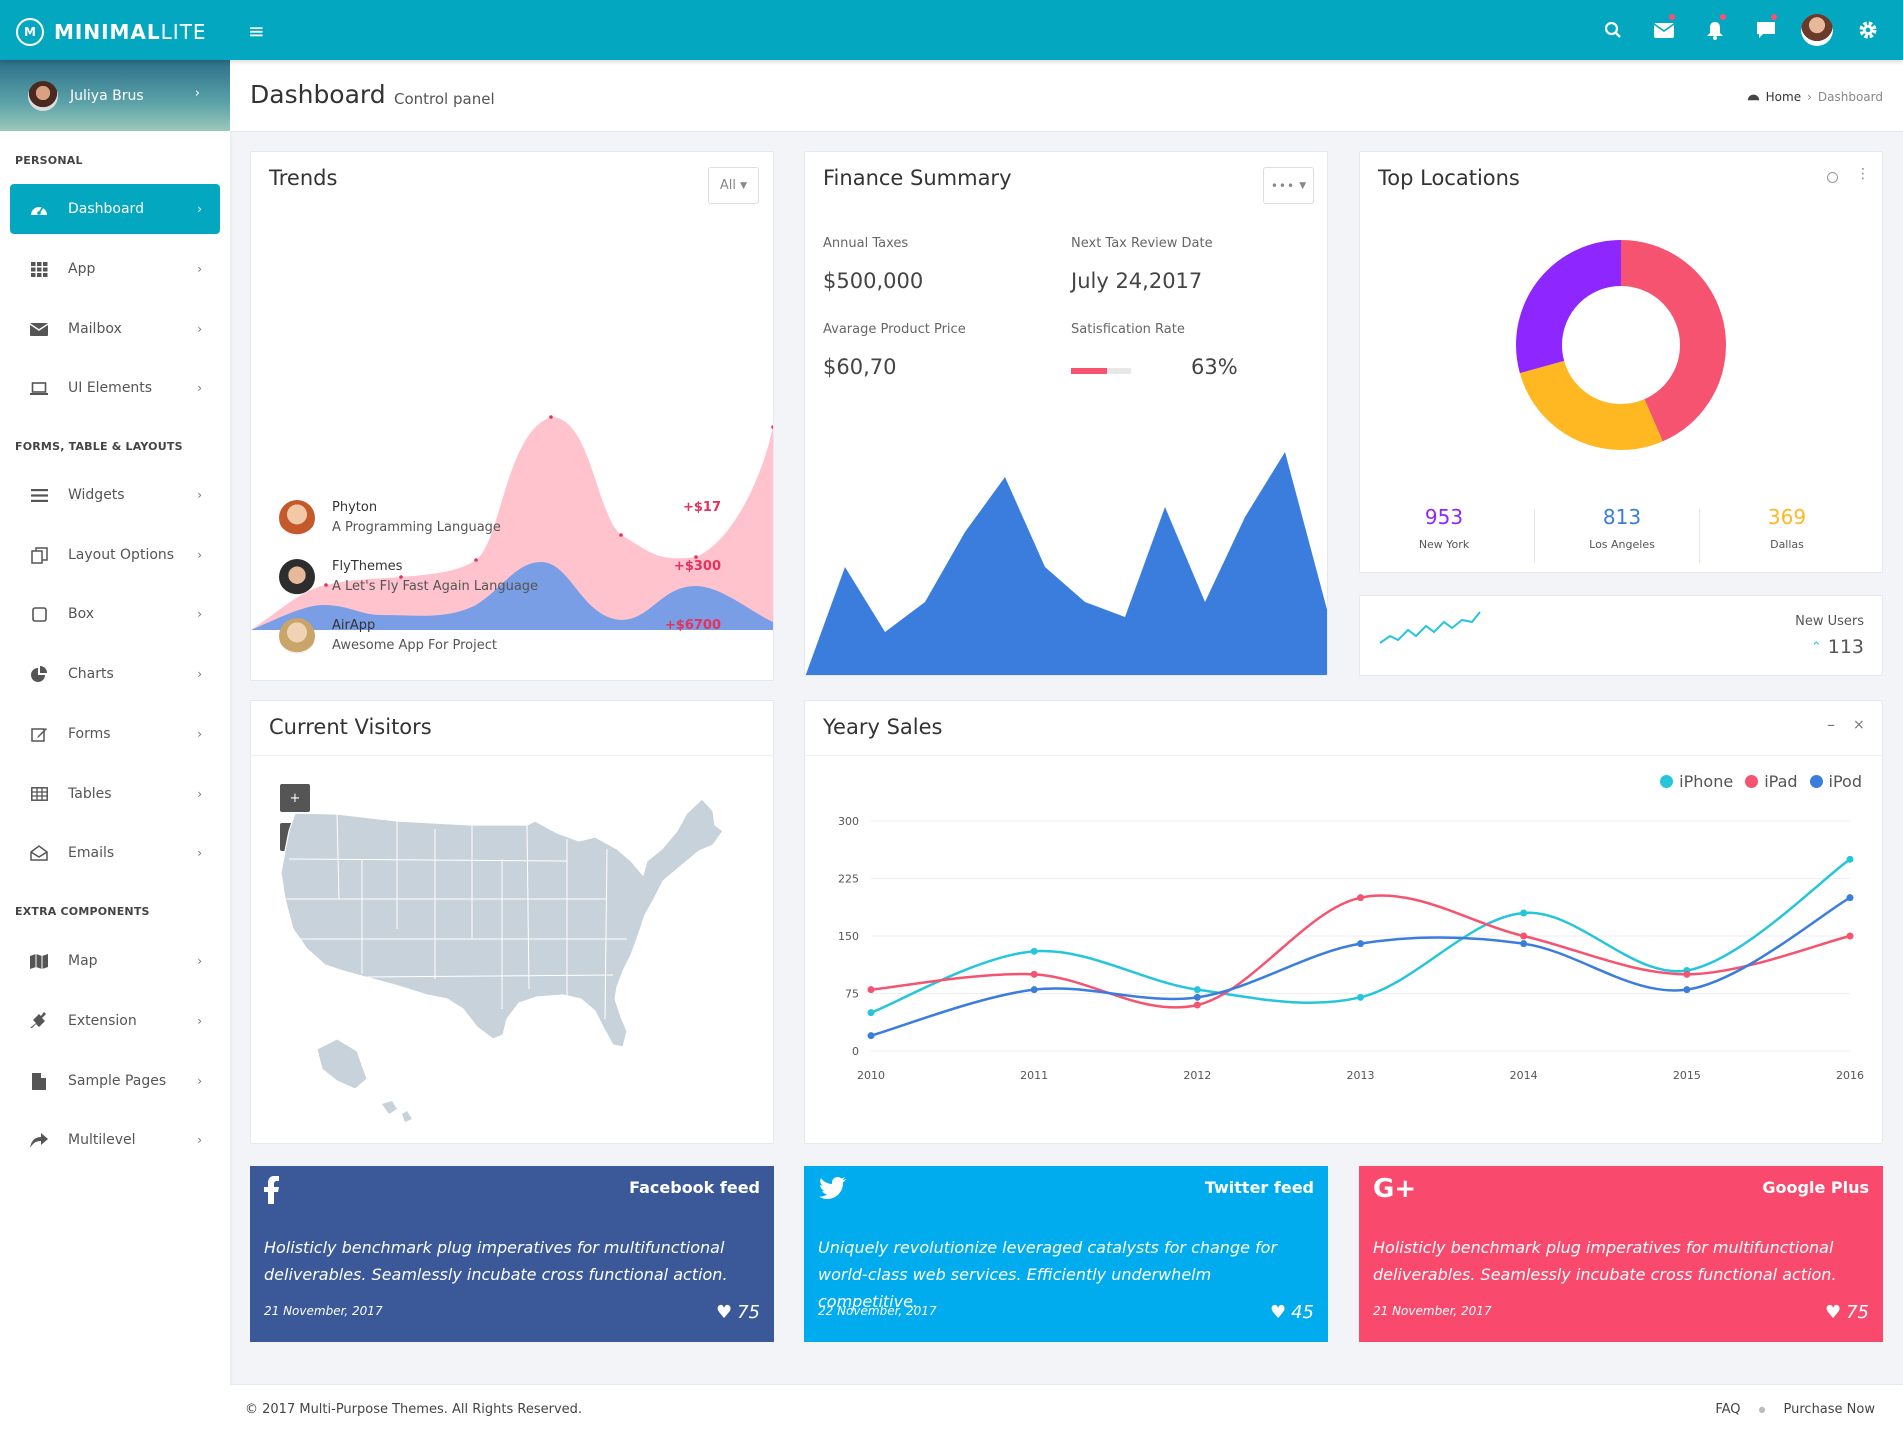  Describe the element at coordinates (1771, 781) in the screenshot. I see `legend-item-ipad: iPad` at that location.